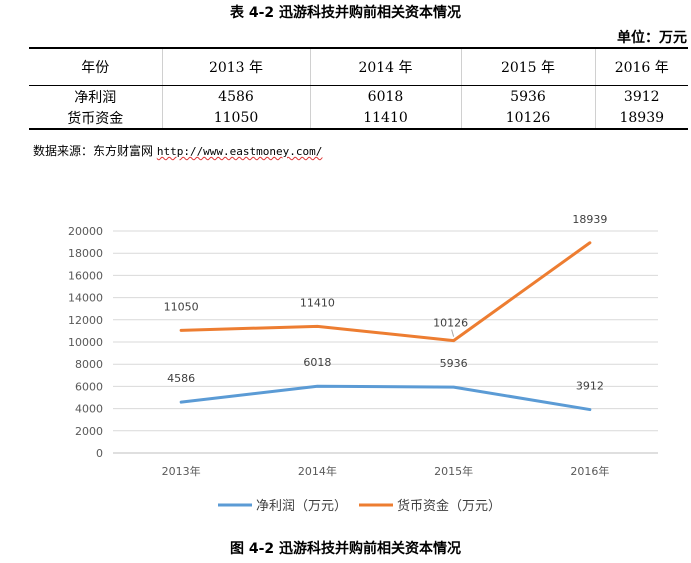 This screenshot has width=691, height=563. I want to click on table-cell: 11050, so click(236, 118).